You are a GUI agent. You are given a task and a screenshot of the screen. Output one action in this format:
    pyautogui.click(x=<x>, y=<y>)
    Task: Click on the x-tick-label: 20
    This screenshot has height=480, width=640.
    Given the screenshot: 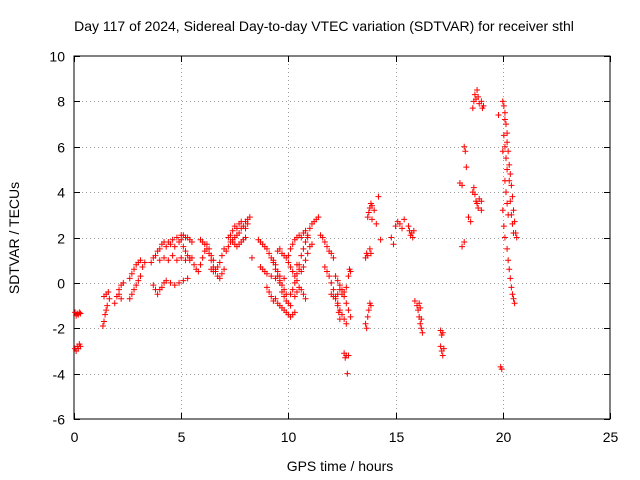 What is the action you would take?
    pyautogui.click(x=504, y=437)
    